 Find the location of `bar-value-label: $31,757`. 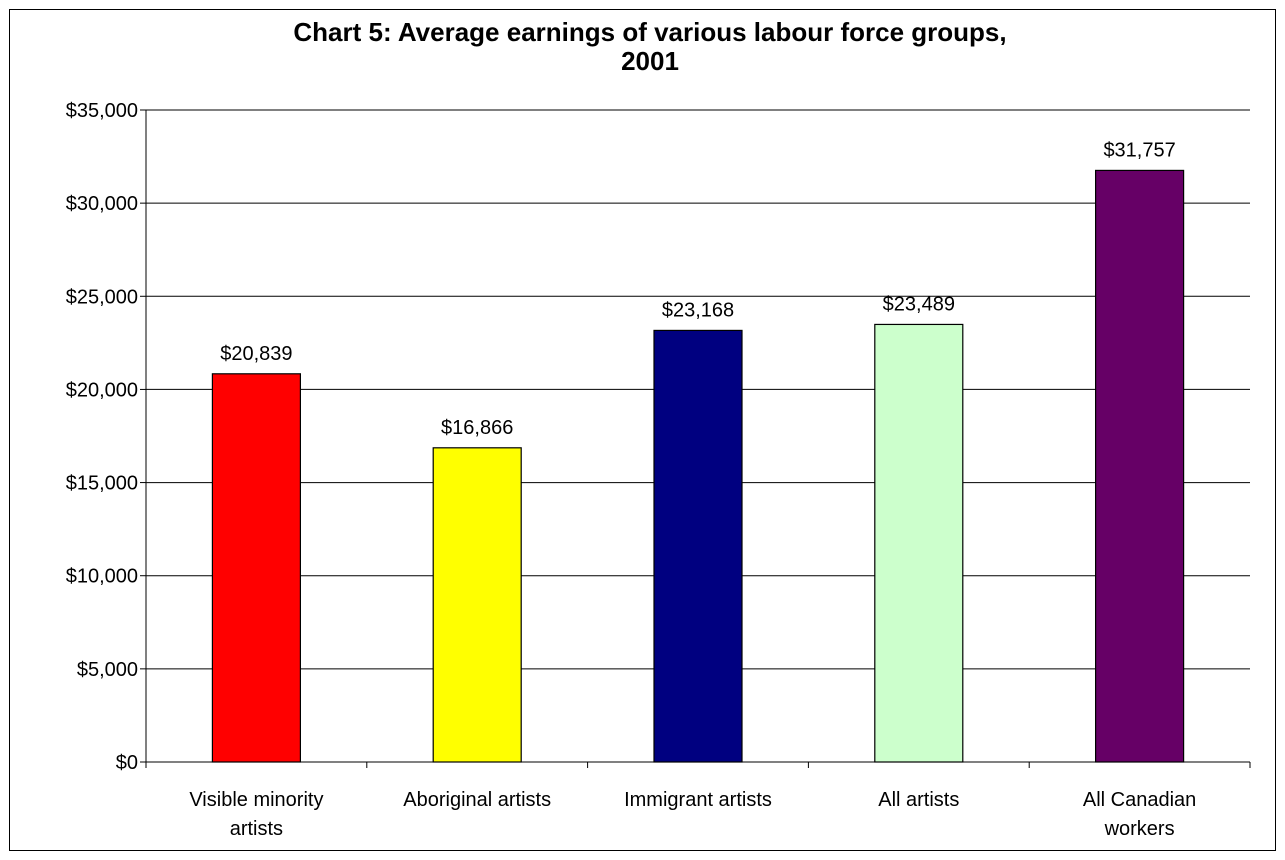

bar-value-label: $31,757 is located at coordinates (1139, 150).